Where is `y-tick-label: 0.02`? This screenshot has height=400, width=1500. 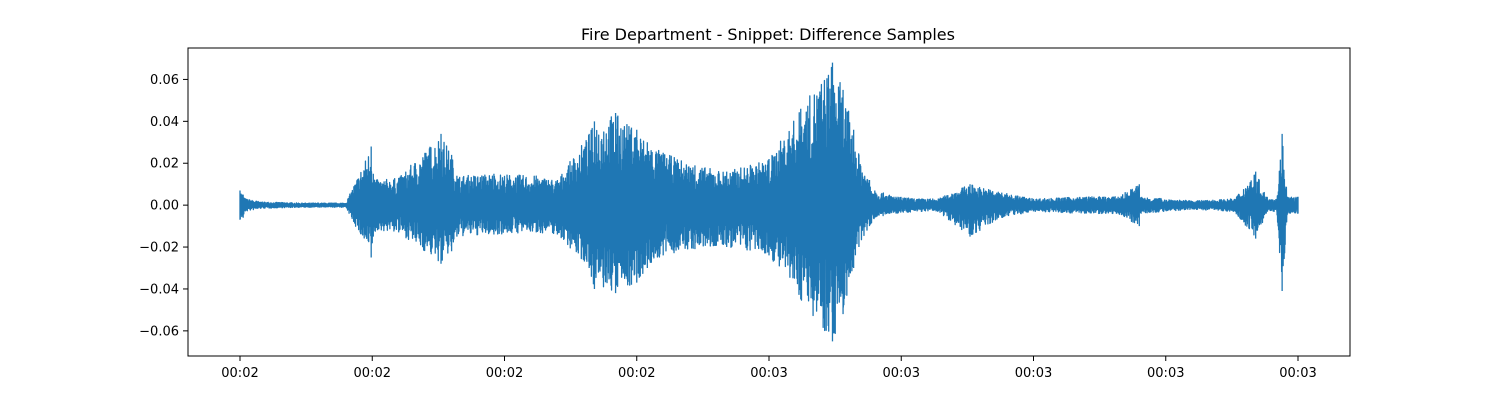
y-tick-label: 0.02 is located at coordinates (164, 164).